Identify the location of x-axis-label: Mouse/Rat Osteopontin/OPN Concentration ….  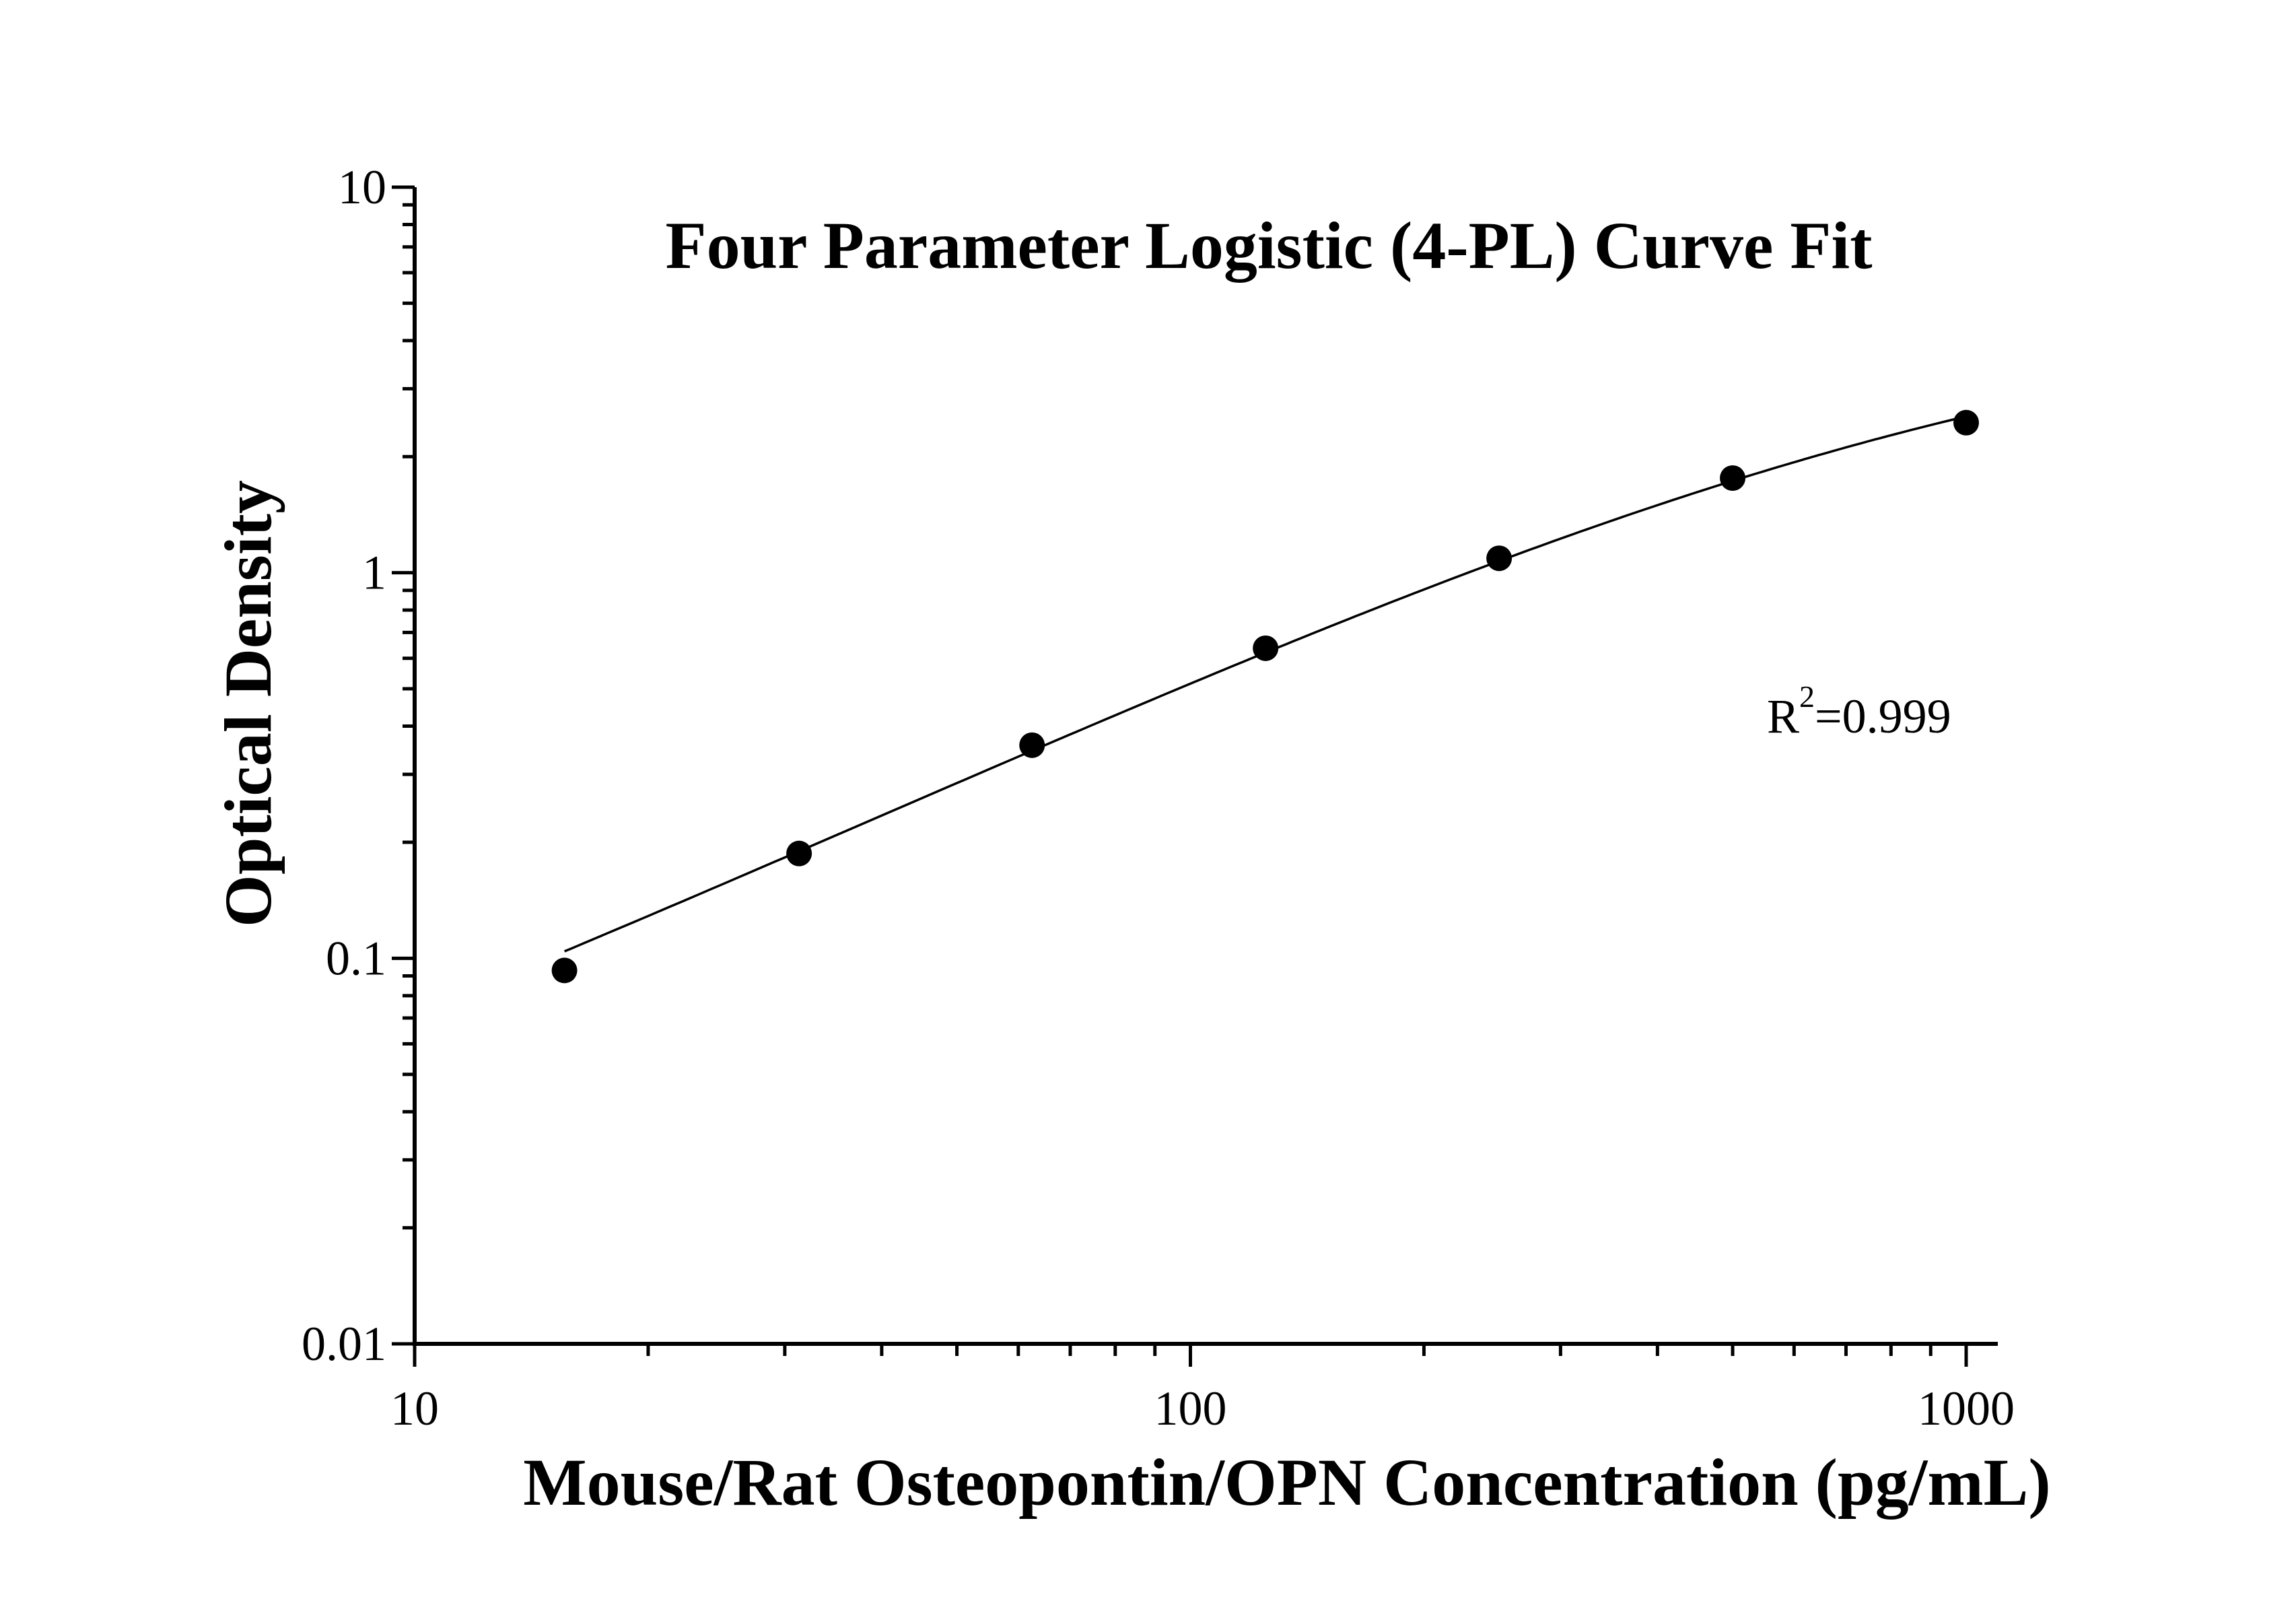
(1286, 1483).